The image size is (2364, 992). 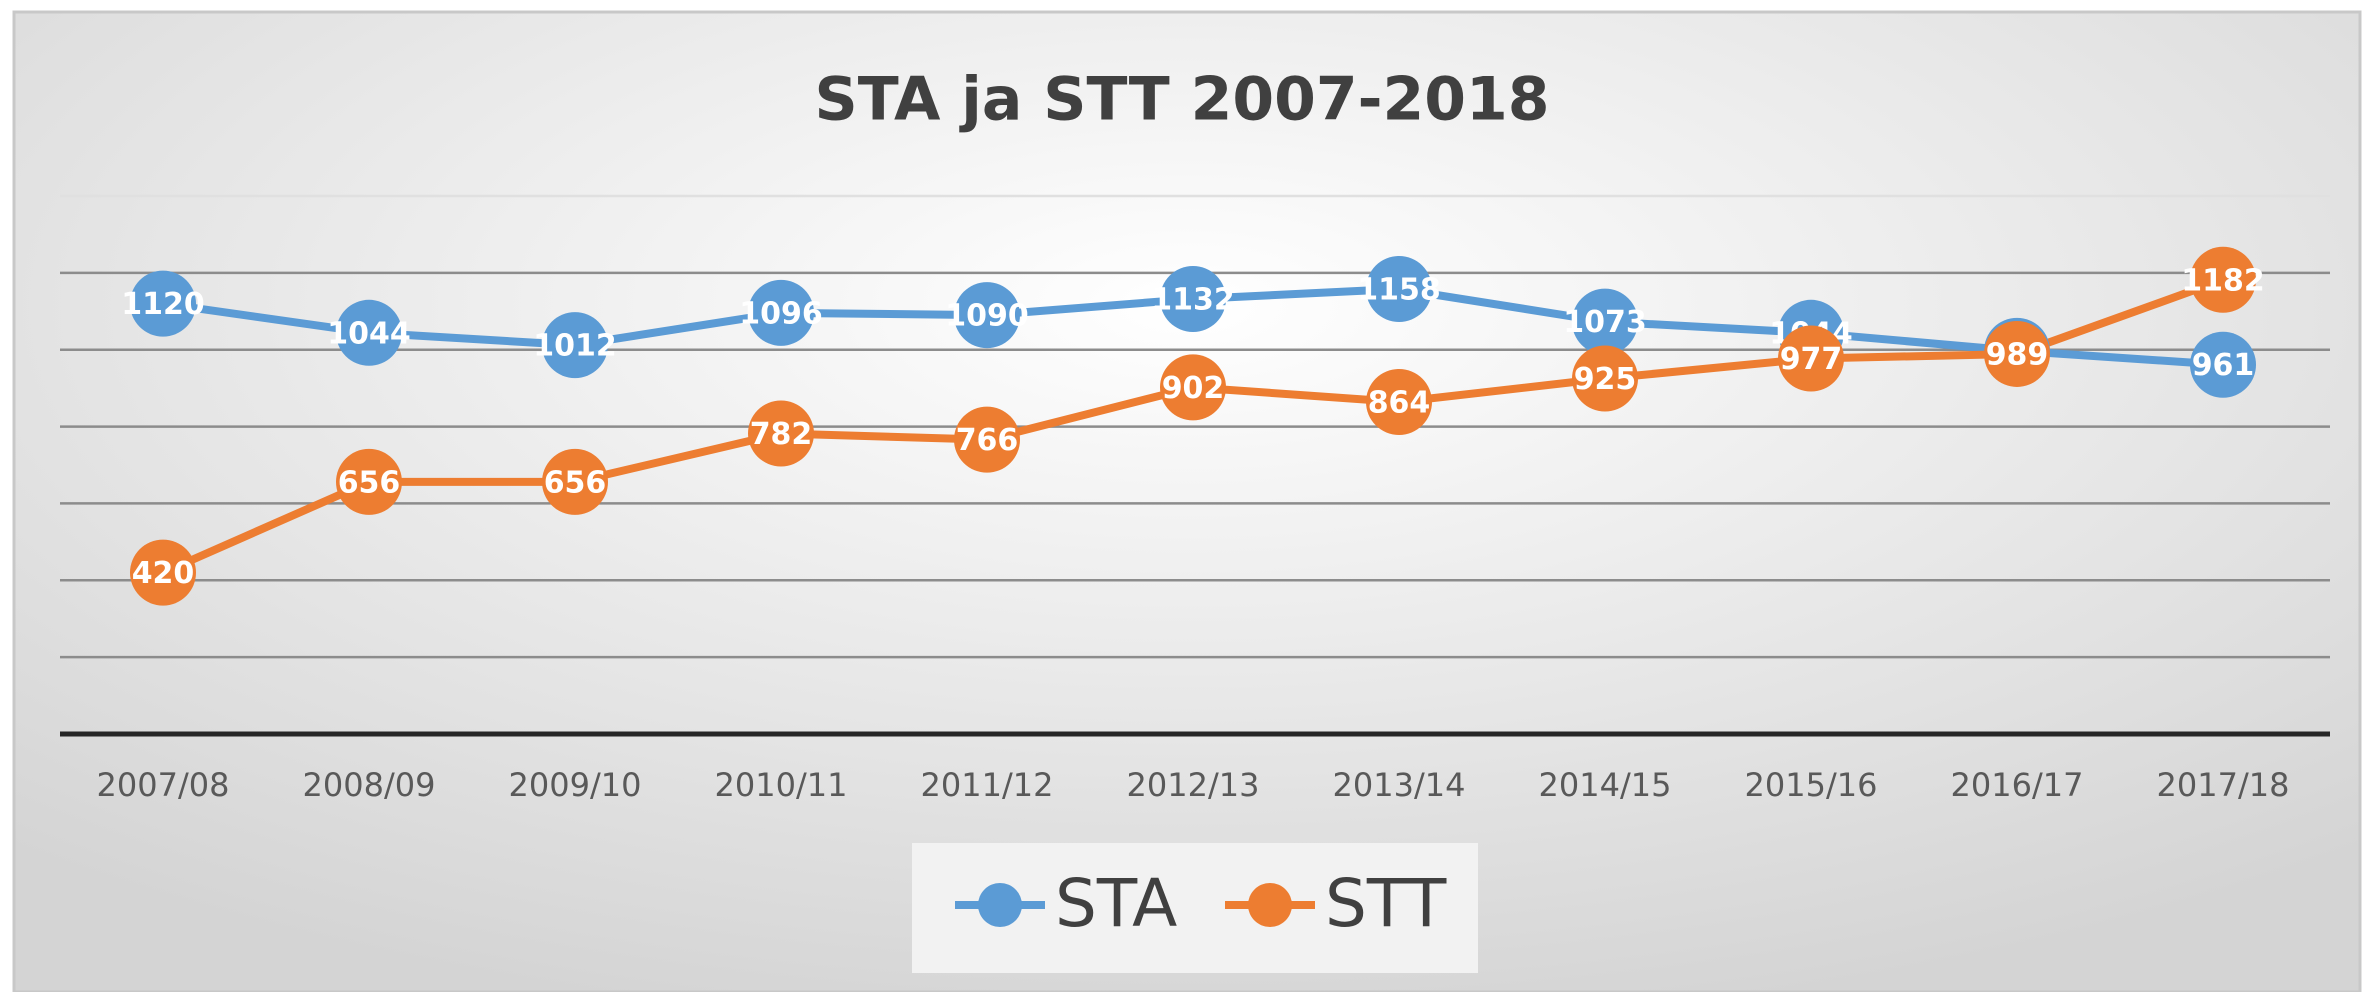 I want to click on x-tick-label: 2014/15, so click(x=1605, y=785).